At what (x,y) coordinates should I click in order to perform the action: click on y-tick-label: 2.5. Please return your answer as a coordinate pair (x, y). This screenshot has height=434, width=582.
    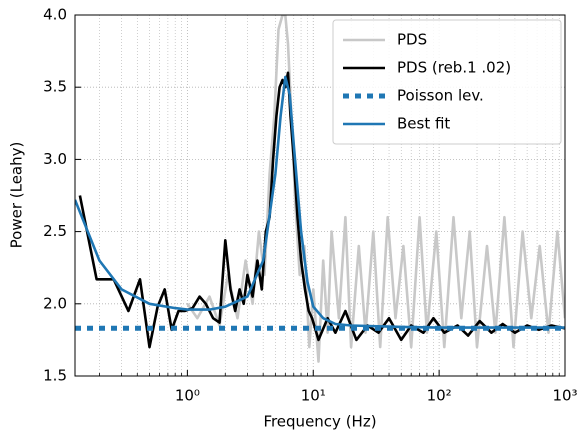
    Looking at the image, I should click on (55, 231).